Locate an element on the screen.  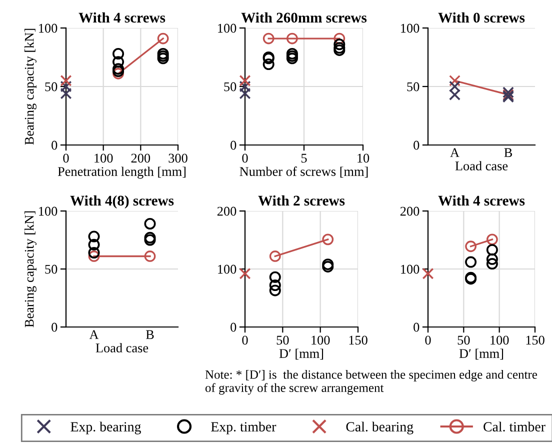
x-axis-title: Number of screws [mm] is located at coordinates (304, 172).